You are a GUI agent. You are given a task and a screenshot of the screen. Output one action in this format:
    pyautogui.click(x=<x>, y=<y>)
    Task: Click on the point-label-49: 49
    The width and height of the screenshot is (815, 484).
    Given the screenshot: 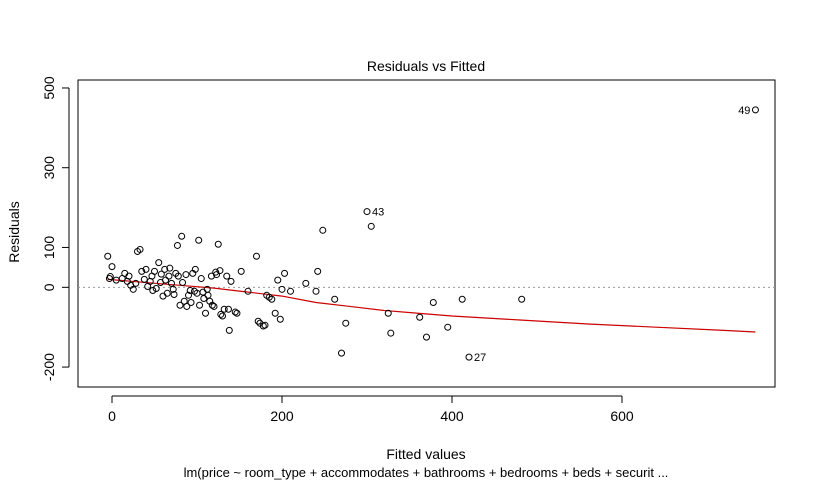 What is the action you would take?
    pyautogui.click(x=744, y=111)
    